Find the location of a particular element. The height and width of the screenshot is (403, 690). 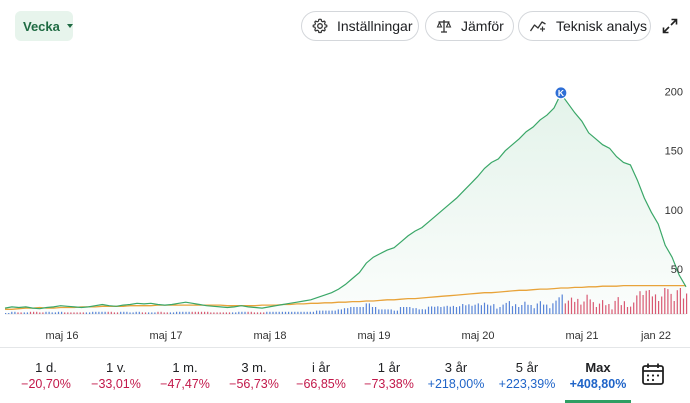

range-label: 1 d. is located at coordinates (46, 367).